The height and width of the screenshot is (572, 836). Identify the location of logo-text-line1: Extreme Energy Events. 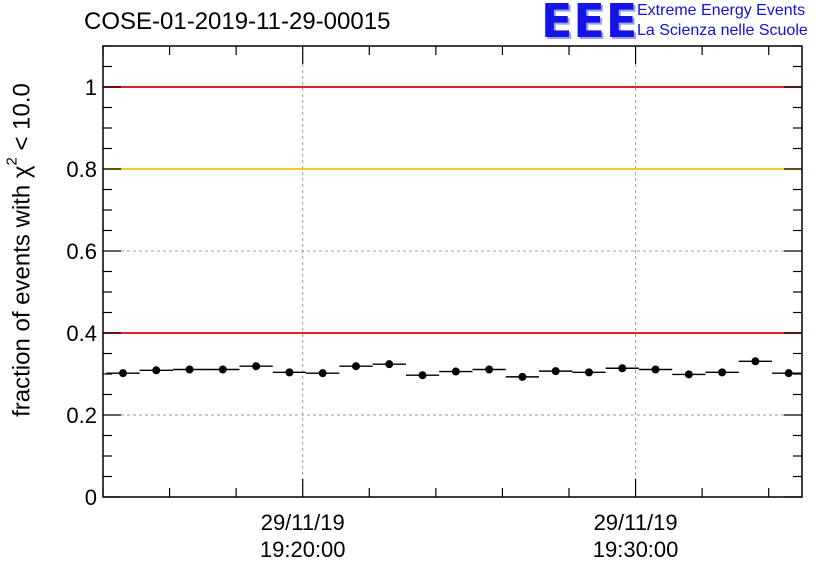
(721, 10).